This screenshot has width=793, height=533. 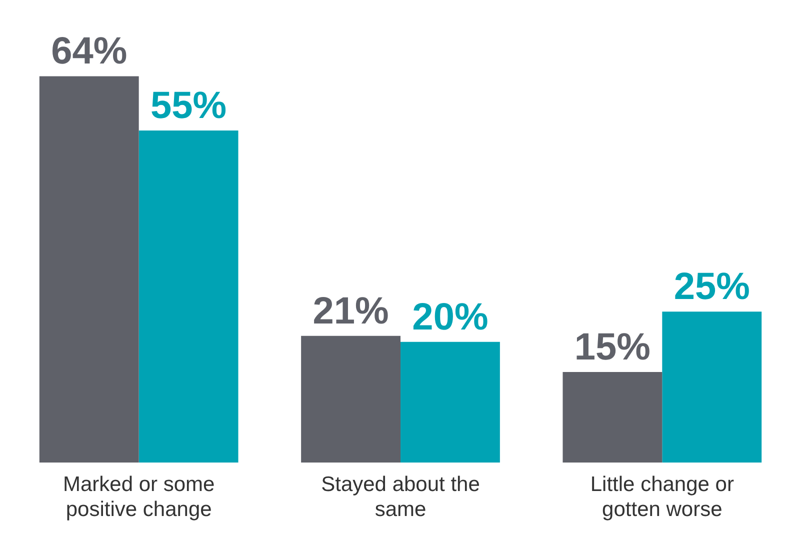 What do you see at coordinates (138, 497) in the screenshot?
I see `x-tick-label: Marked or some positive change` at bounding box center [138, 497].